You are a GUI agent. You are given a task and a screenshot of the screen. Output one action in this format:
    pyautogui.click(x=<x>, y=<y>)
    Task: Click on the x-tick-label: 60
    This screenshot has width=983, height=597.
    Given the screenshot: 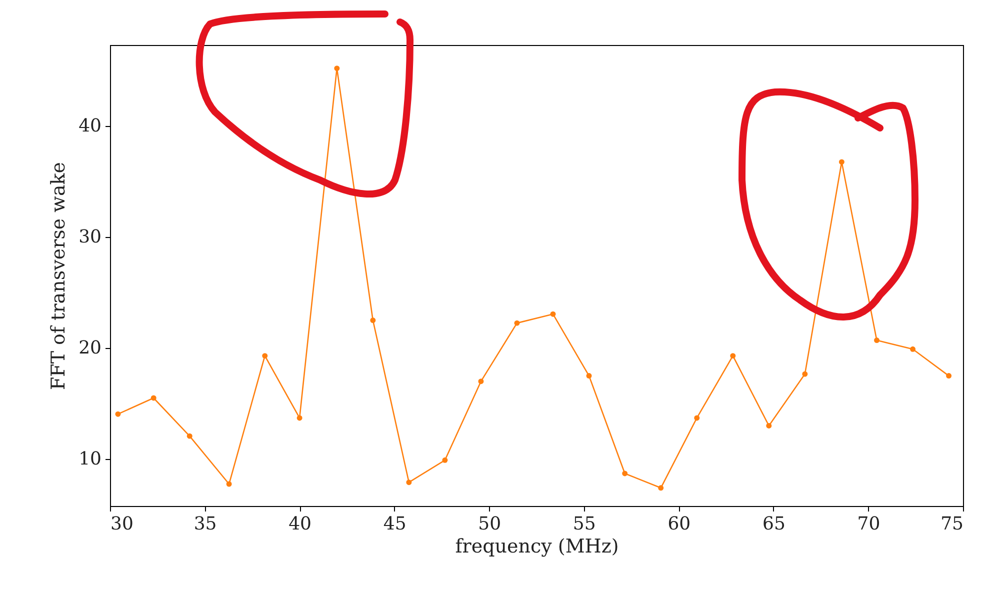 What is the action you would take?
    pyautogui.click(x=679, y=524)
    